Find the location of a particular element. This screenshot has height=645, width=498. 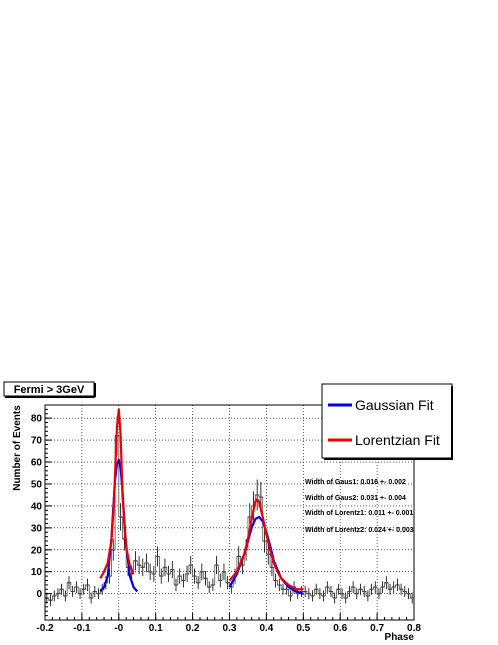

legend-label-lorentzian: Lorentzian Fit is located at coordinates (397, 440).